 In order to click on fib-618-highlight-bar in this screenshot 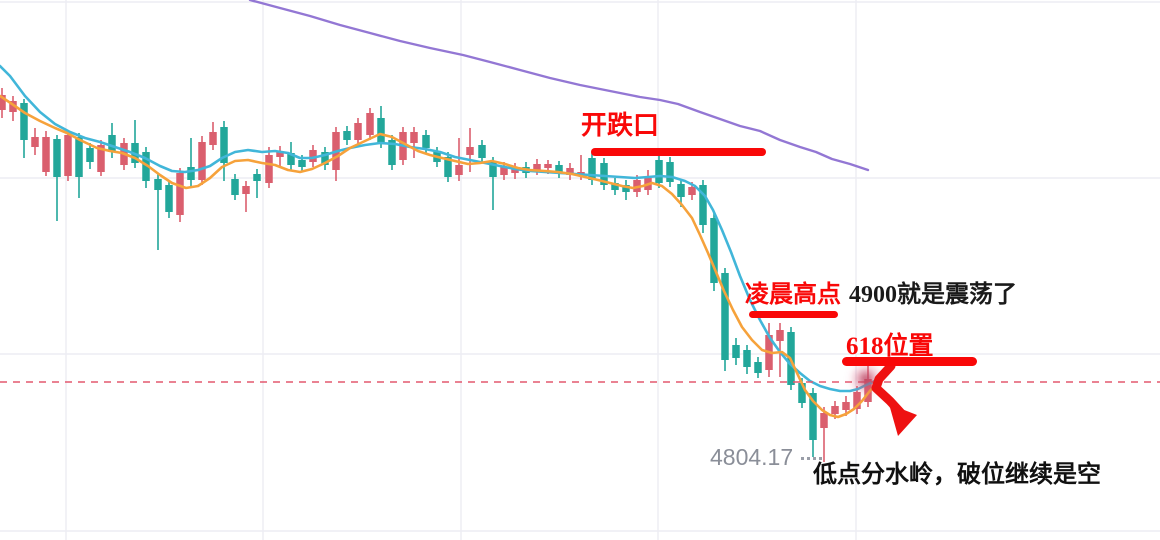, I will do `click(909, 361)`.